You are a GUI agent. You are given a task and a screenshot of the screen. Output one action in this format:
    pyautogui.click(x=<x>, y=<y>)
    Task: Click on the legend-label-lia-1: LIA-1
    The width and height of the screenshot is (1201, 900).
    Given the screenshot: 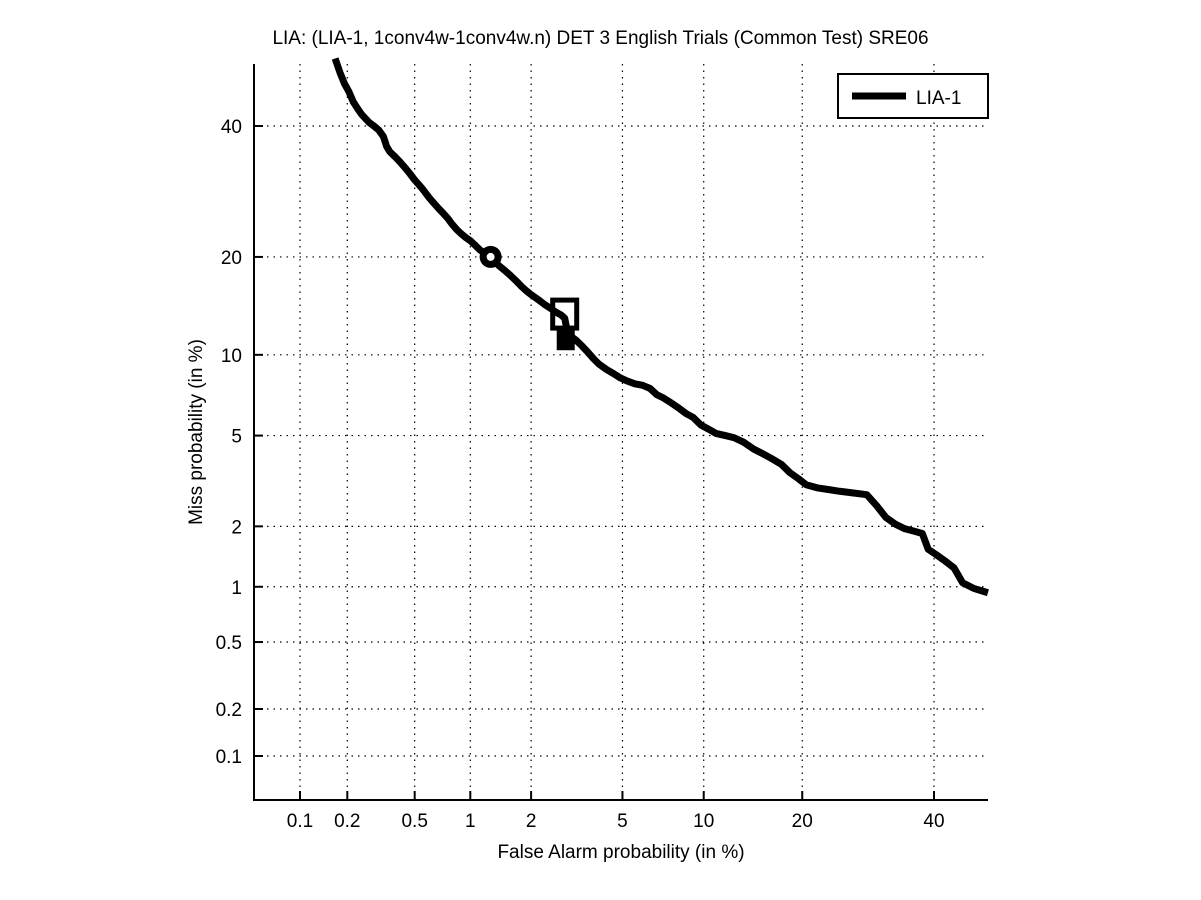 What is the action you would take?
    pyautogui.click(x=938, y=98)
    